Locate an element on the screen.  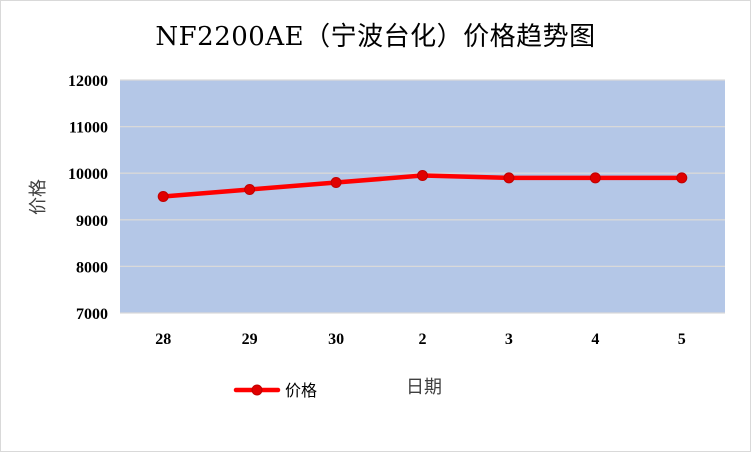
chart-title: NF2200AE（宁波台化）价格趋势图 is located at coordinates (375, 37).